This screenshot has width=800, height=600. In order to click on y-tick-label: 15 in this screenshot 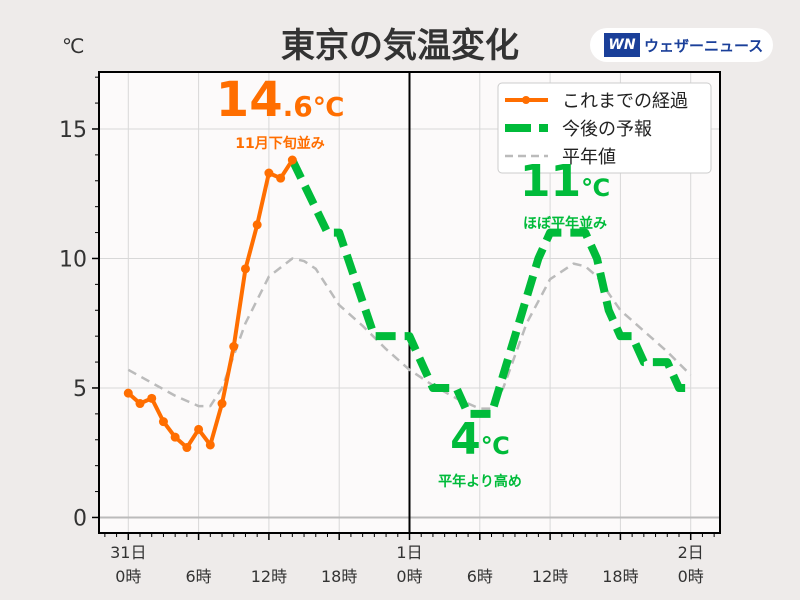, I will do `click(73, 130)`.